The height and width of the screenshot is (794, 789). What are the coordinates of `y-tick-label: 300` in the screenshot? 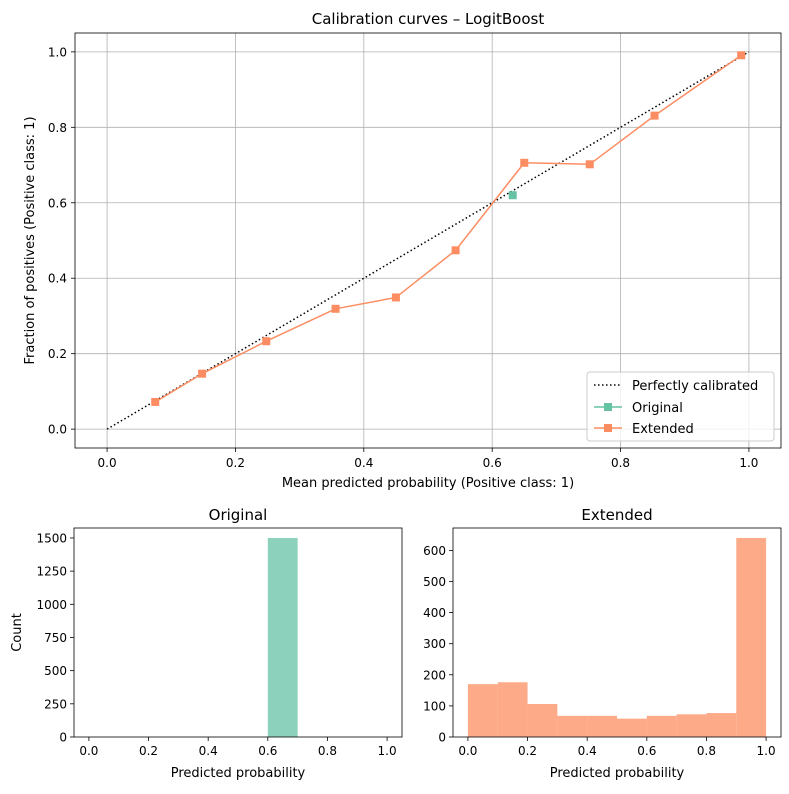 It's located at (434, 644).